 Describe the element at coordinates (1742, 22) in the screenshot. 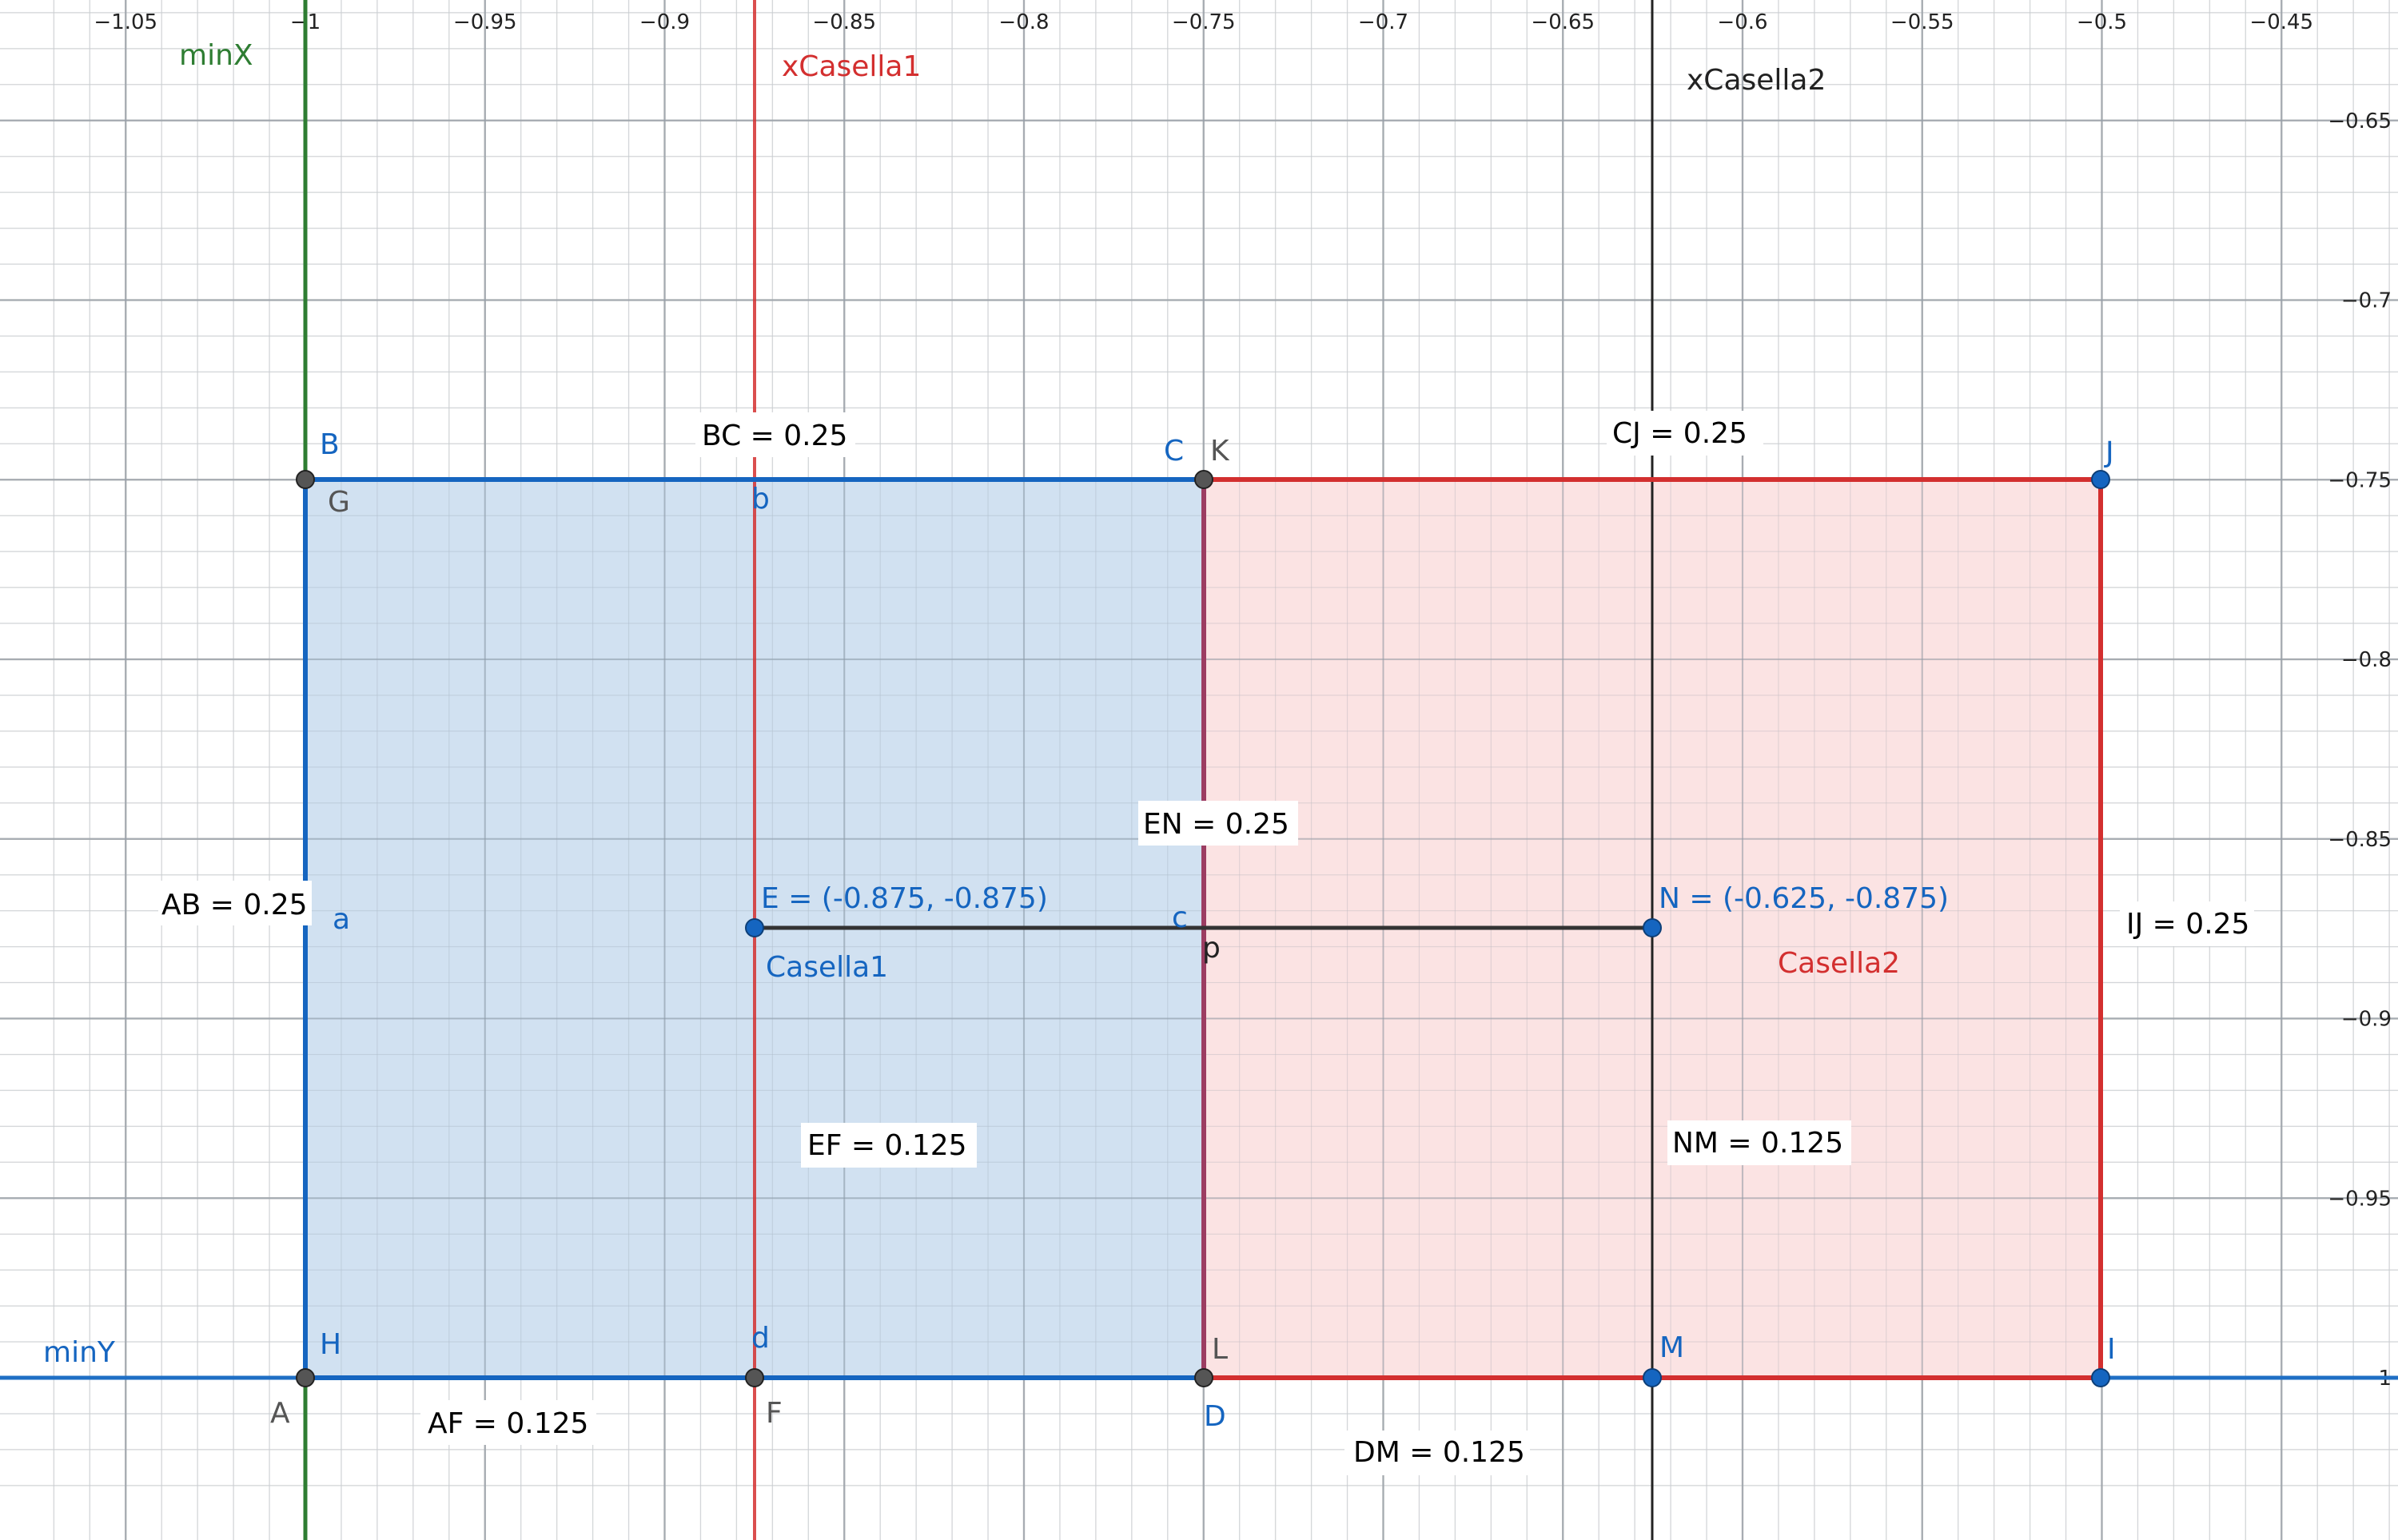

I see `x-tick-label: −0.6` at that location.